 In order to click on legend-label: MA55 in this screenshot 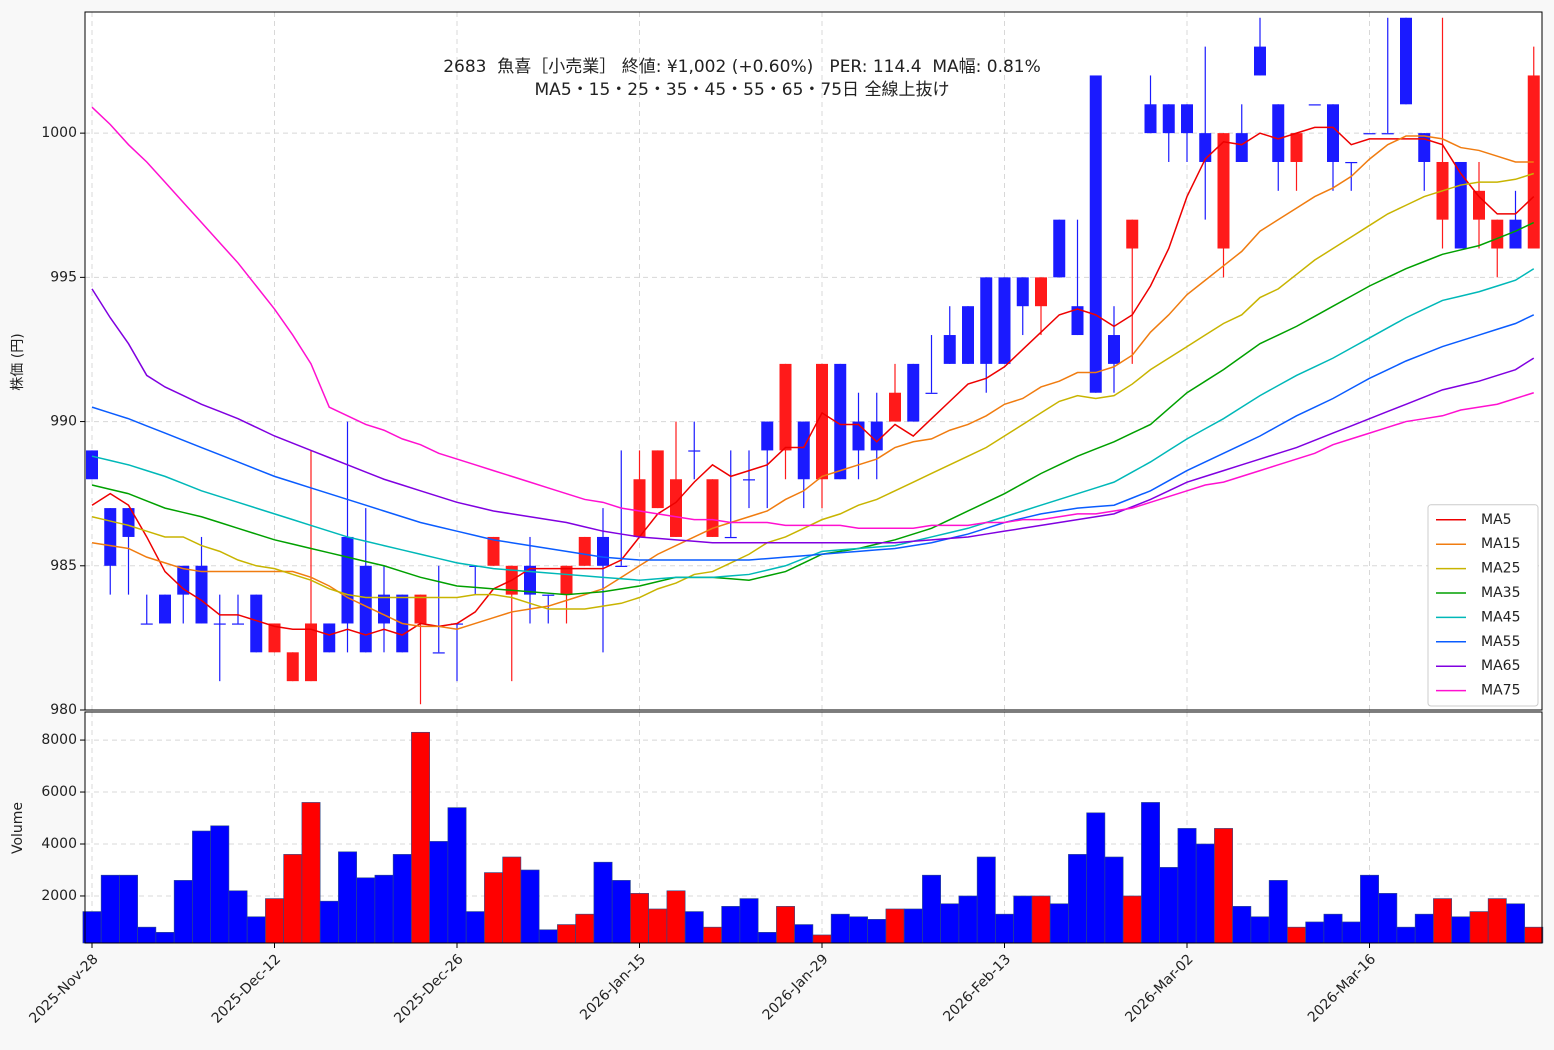, I will do `click(1500, 642)`.